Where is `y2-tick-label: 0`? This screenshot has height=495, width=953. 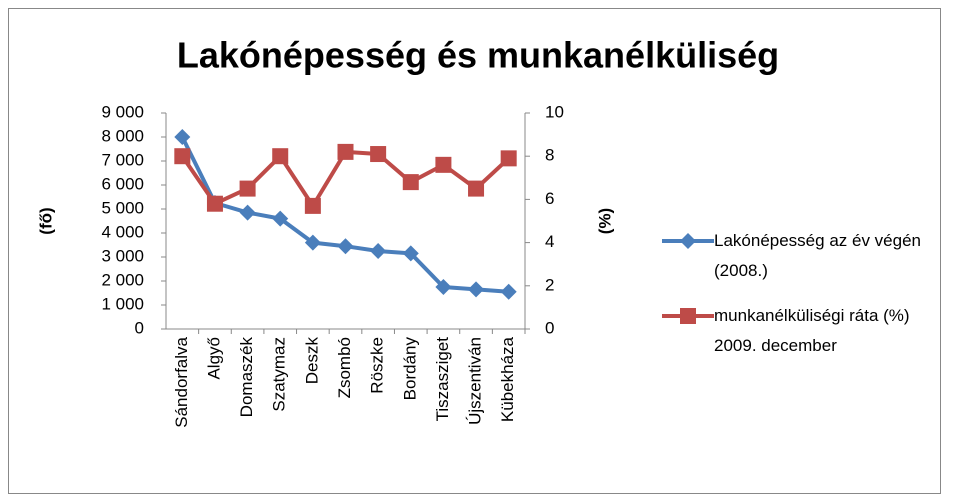
y2-tick-label: 0 is located at coordinates (549, 327).